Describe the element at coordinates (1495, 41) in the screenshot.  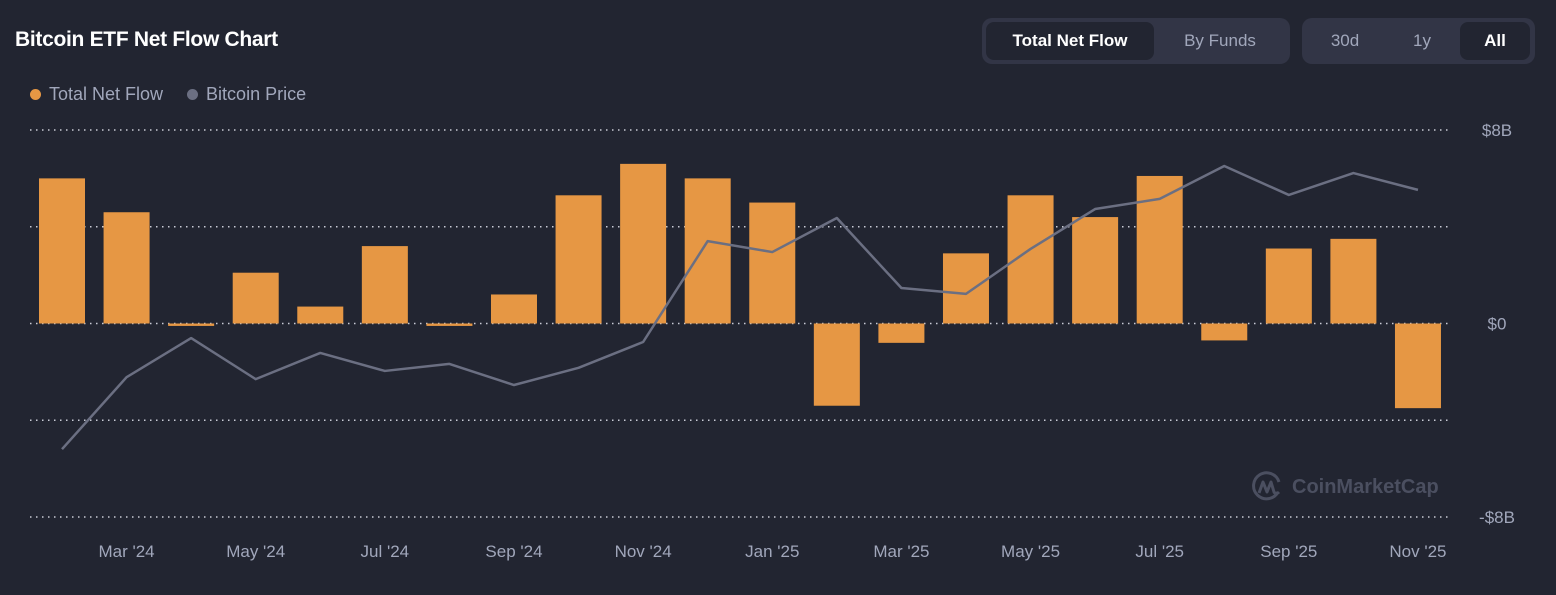
I see `range-all: All` at that location.